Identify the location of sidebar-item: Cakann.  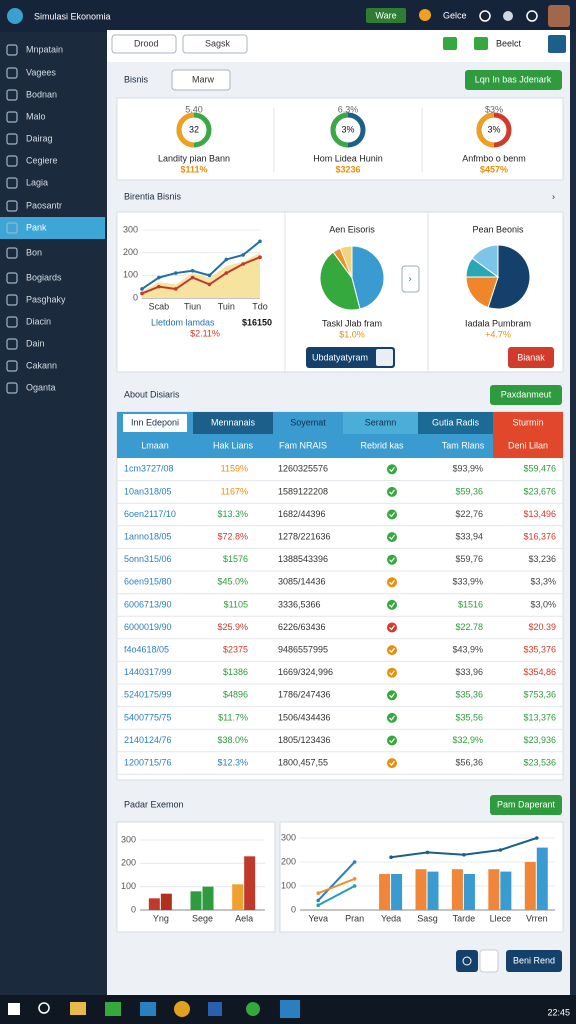
(41, 365).